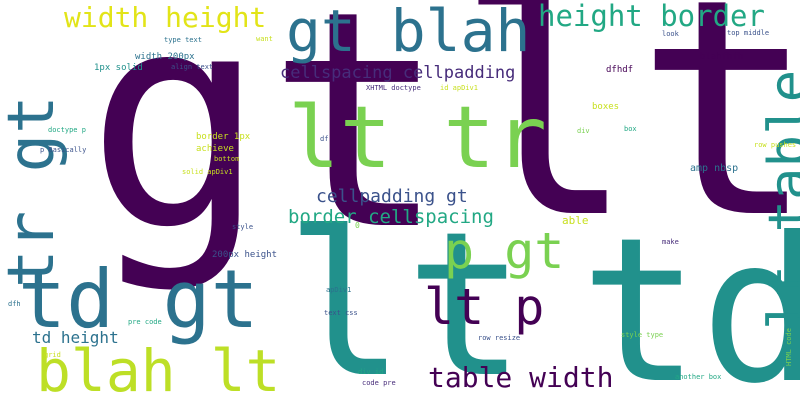 The image size is (800, 400). I want to click on word-div: div, so click(583, 131).